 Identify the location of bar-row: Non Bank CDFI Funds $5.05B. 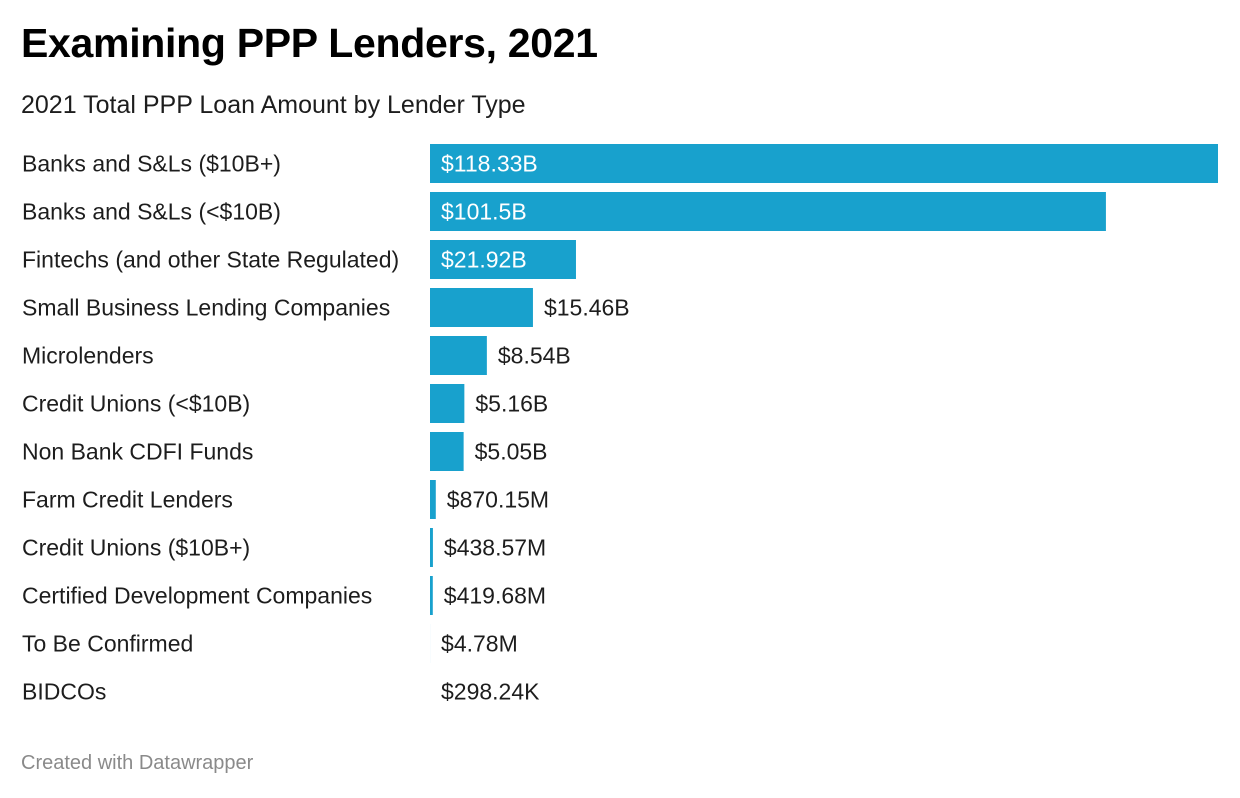
(285, 451).